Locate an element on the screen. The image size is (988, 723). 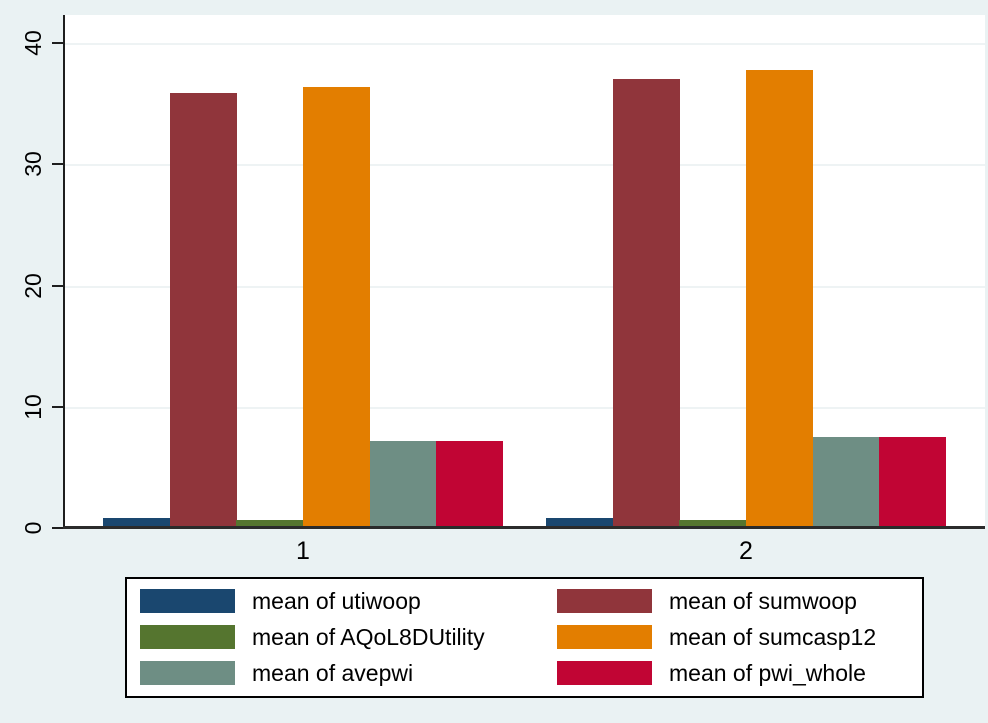
y-axis-tick-label-10: 10 is located at coordinates (33, 407).